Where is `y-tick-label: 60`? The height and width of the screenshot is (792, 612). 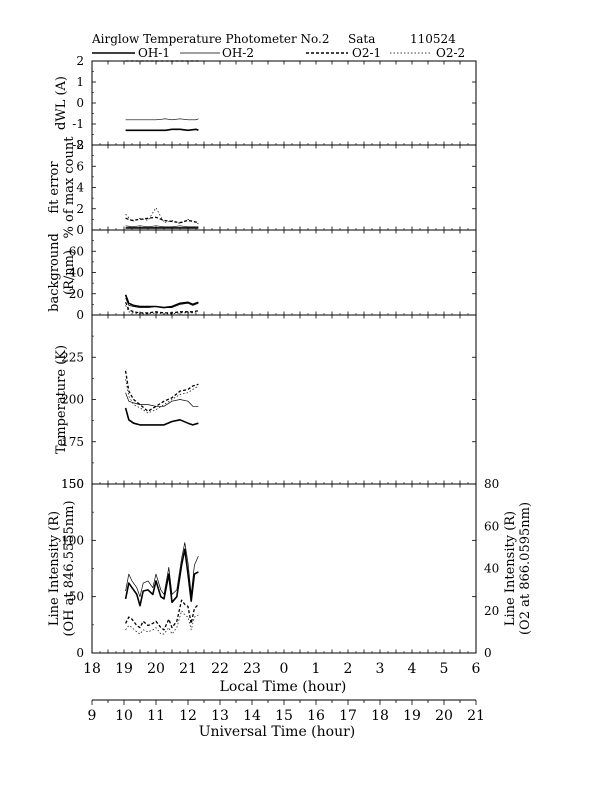 y-tick-label: 60 is located at coordinates (76, 251).